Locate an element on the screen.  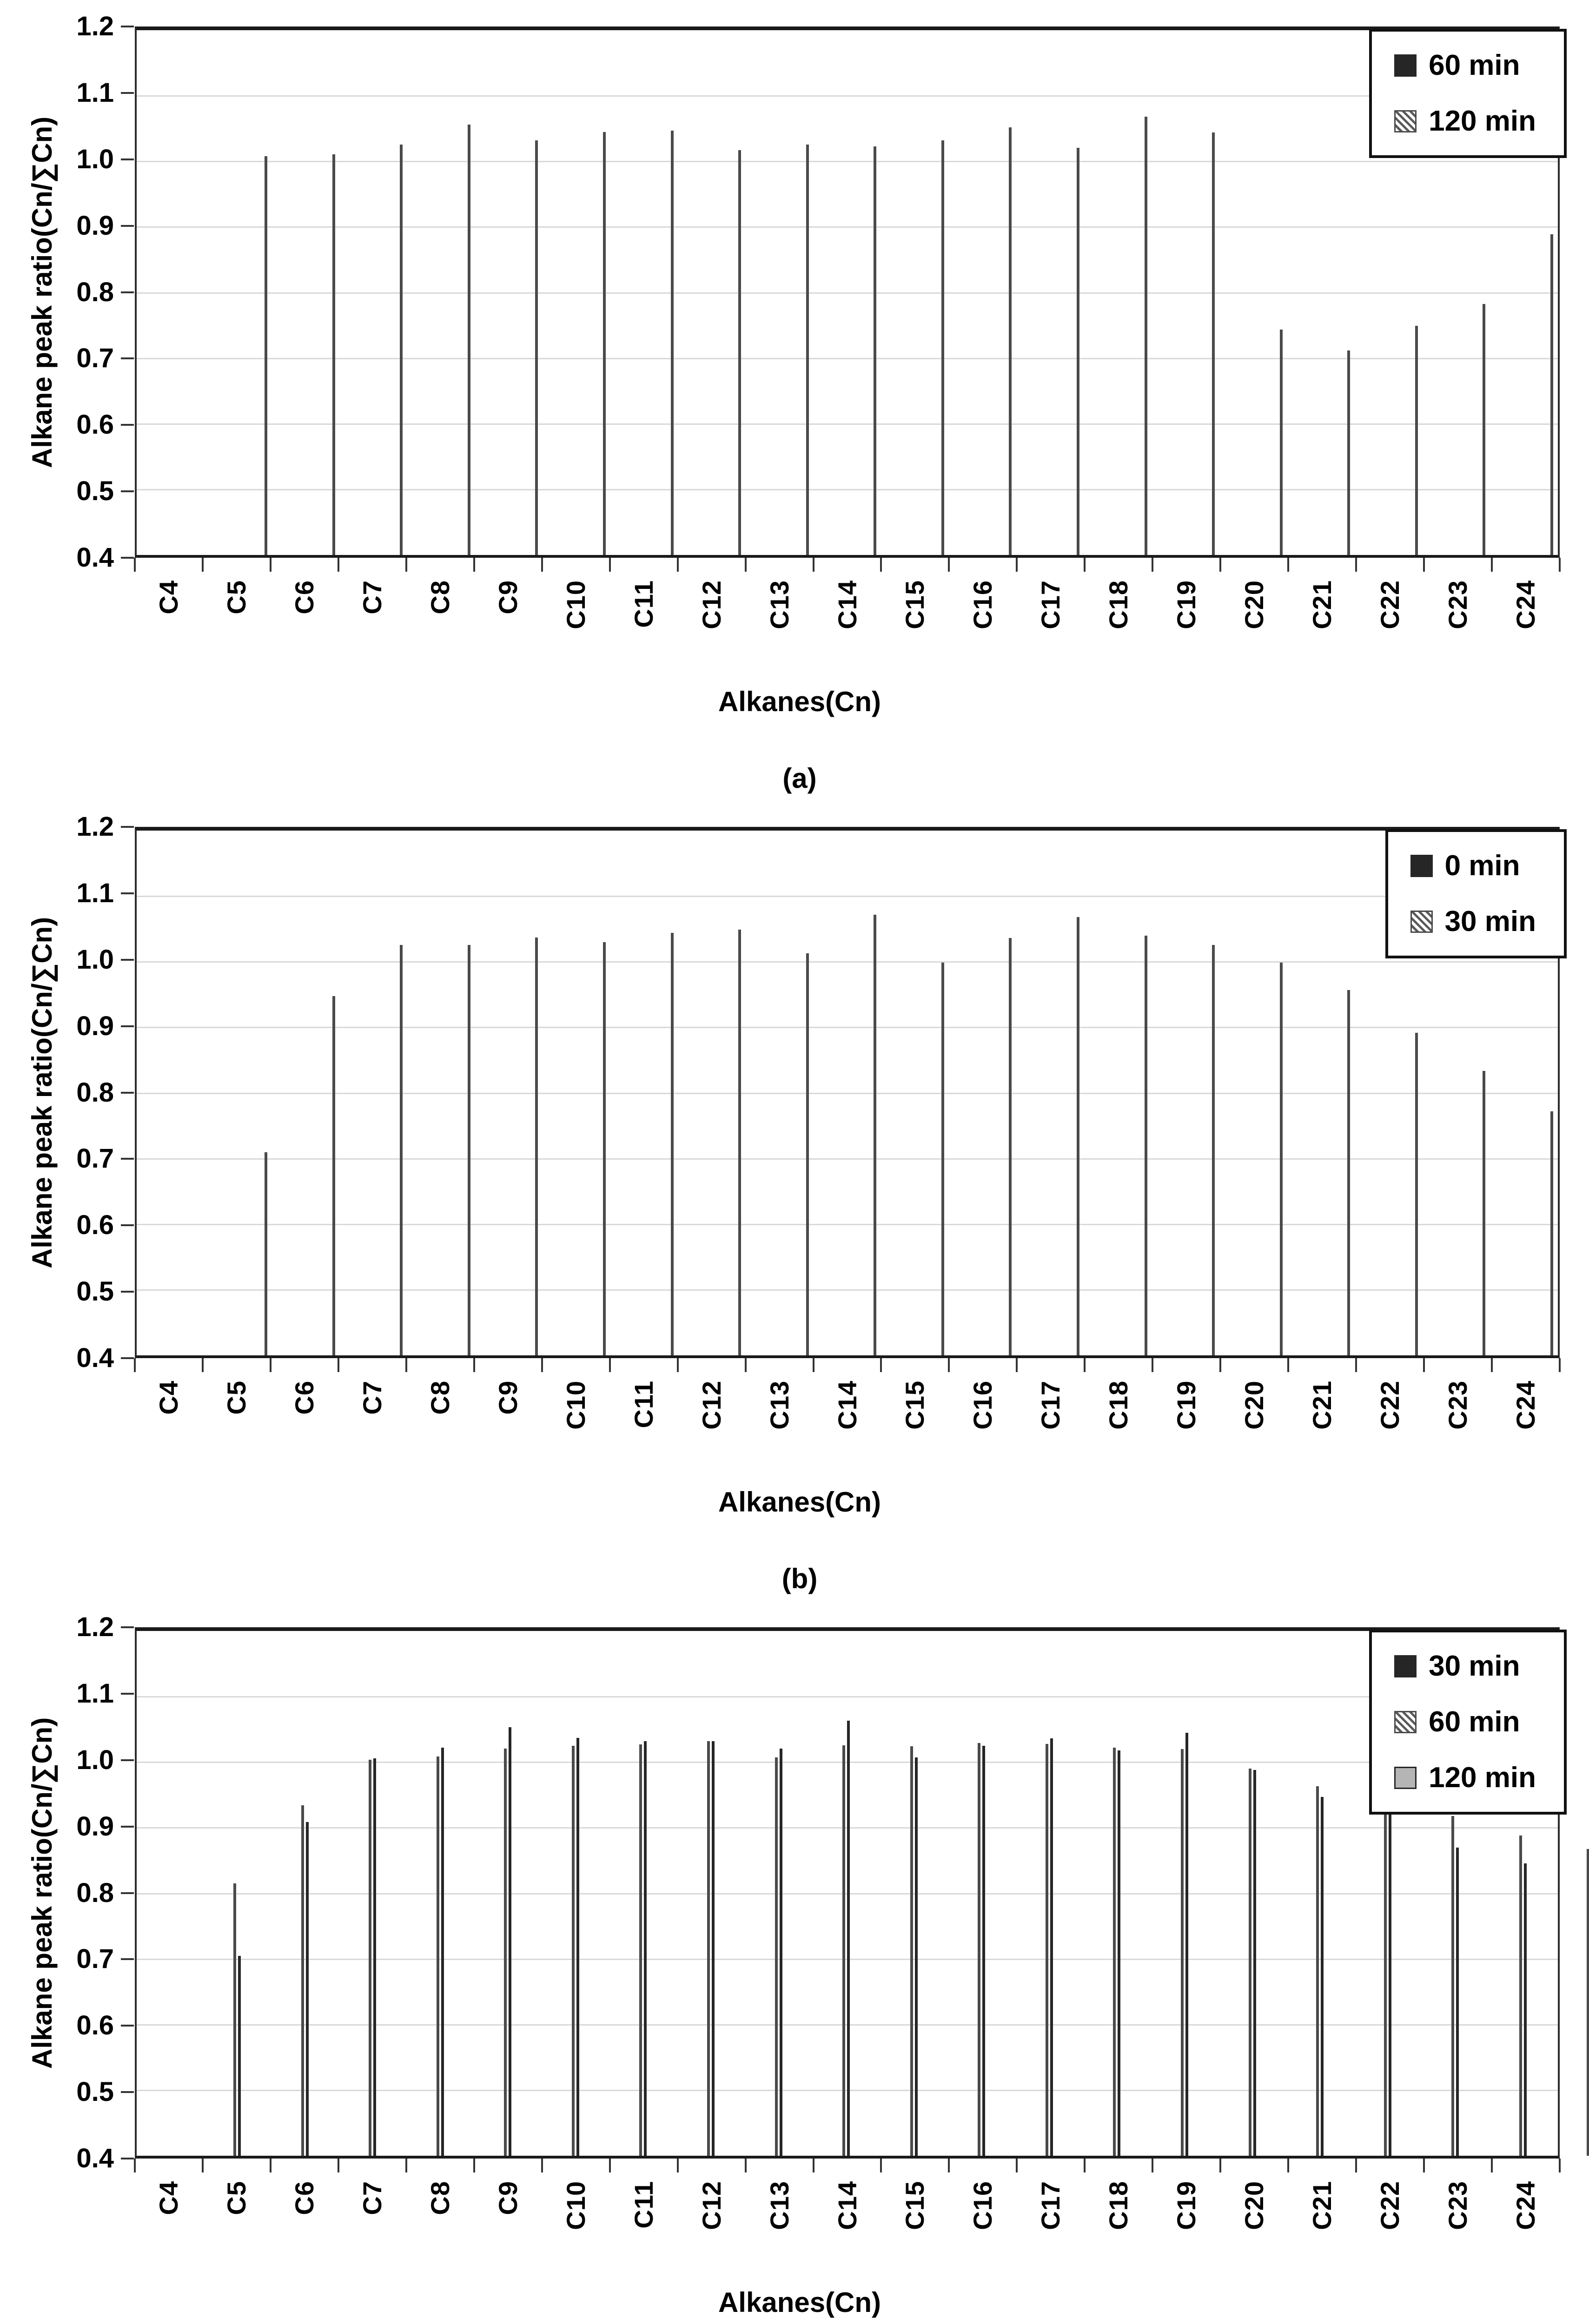
bar-30min-C18 is located at coordinates (1214, 1149).